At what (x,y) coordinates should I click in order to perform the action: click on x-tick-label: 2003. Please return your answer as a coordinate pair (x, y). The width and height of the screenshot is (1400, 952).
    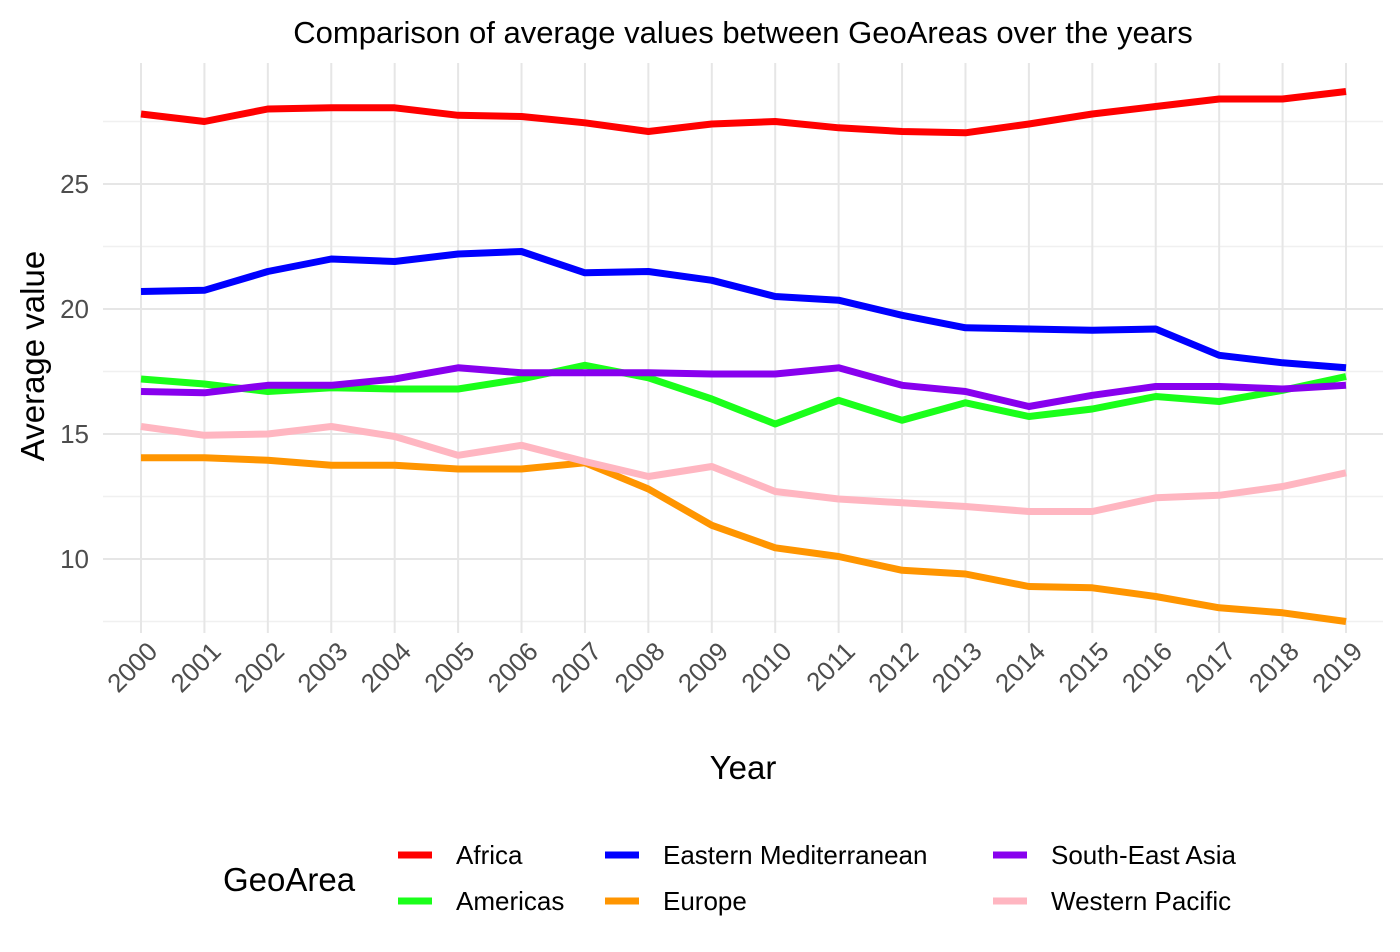
    Looking at the image, I should click on (322, 667).